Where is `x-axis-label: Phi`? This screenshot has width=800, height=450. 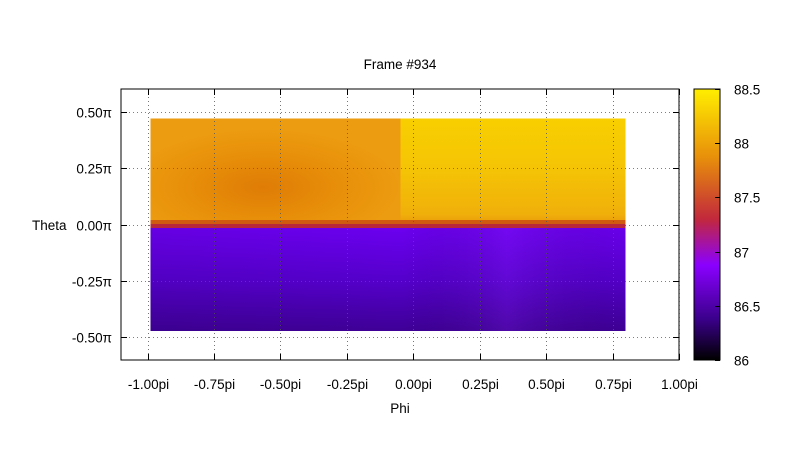
x-axis-label: Phi is located at coordinates (400, 408).